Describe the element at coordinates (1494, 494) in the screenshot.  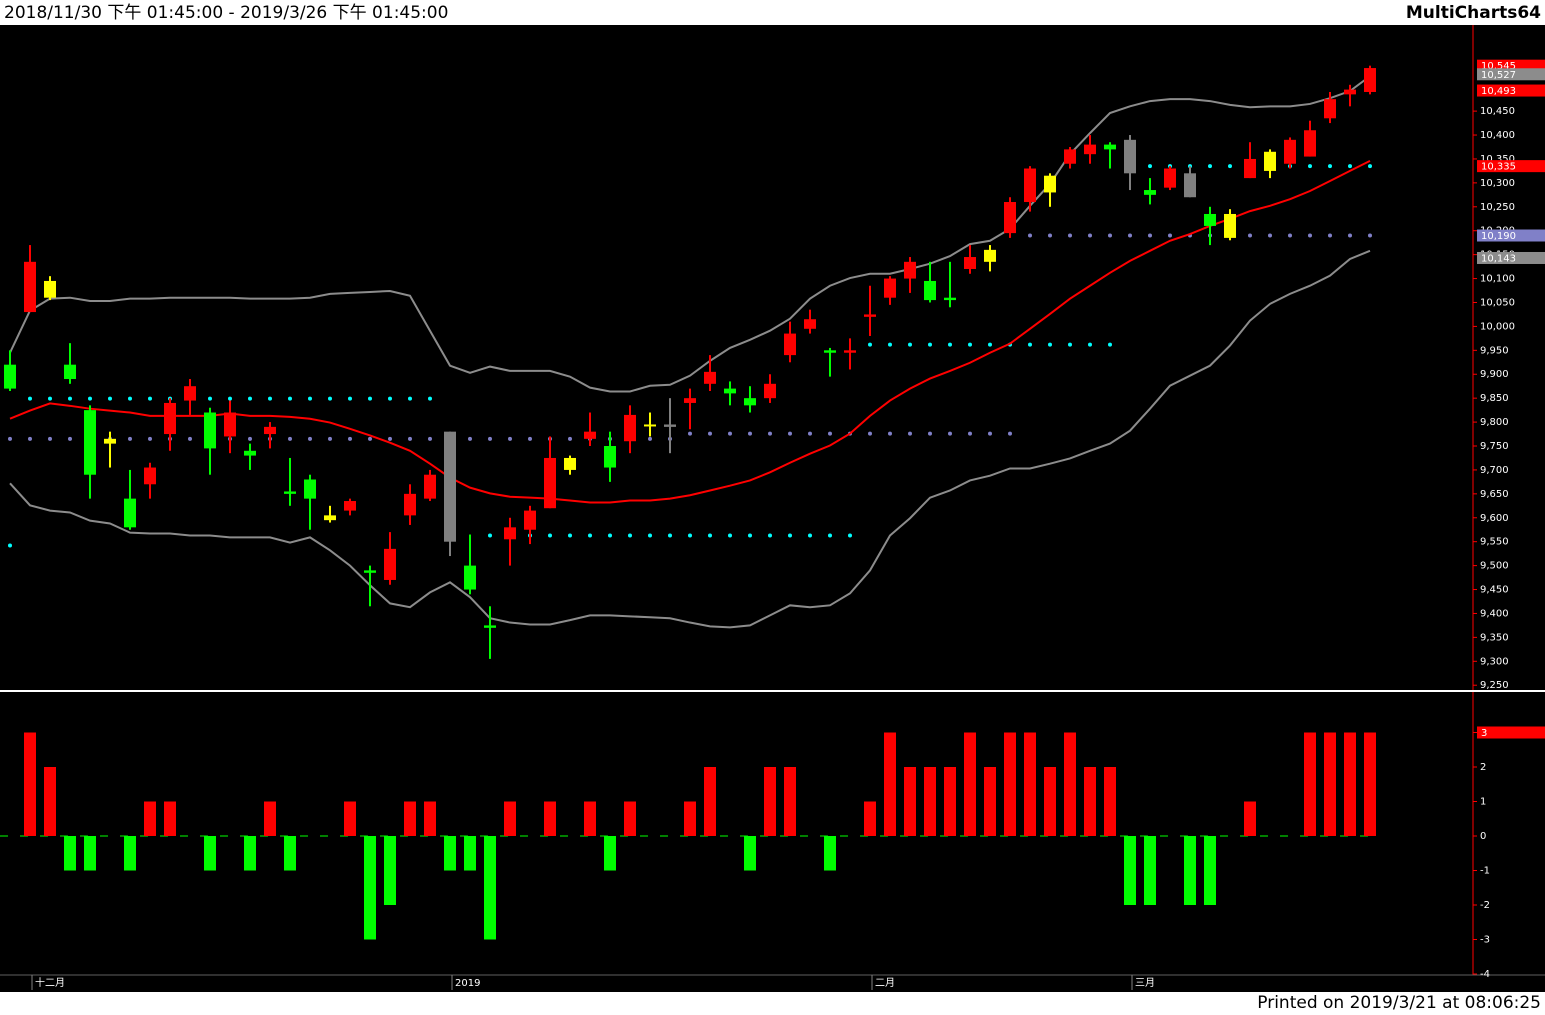
I see `y-tick-label: 9,650` at that location.